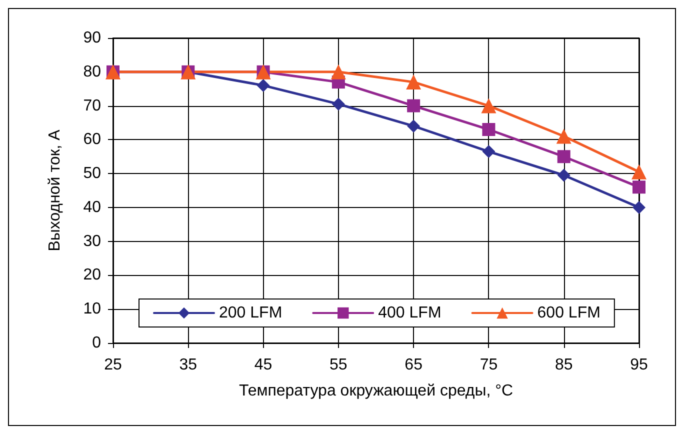 This screenshot has height=434, width=684. Describe the element at coordinates (639, 365) in the screenshot. I see `x-tick-label: 95` at that location.